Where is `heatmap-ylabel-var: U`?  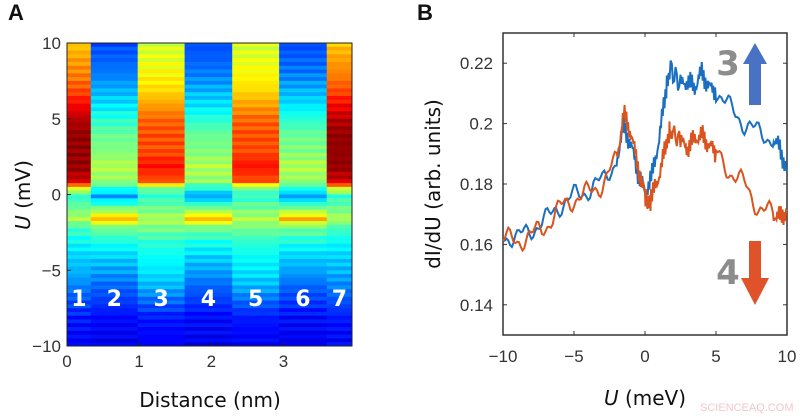 heatmap-ylabel-var: U is located at coordinates (23, 222).